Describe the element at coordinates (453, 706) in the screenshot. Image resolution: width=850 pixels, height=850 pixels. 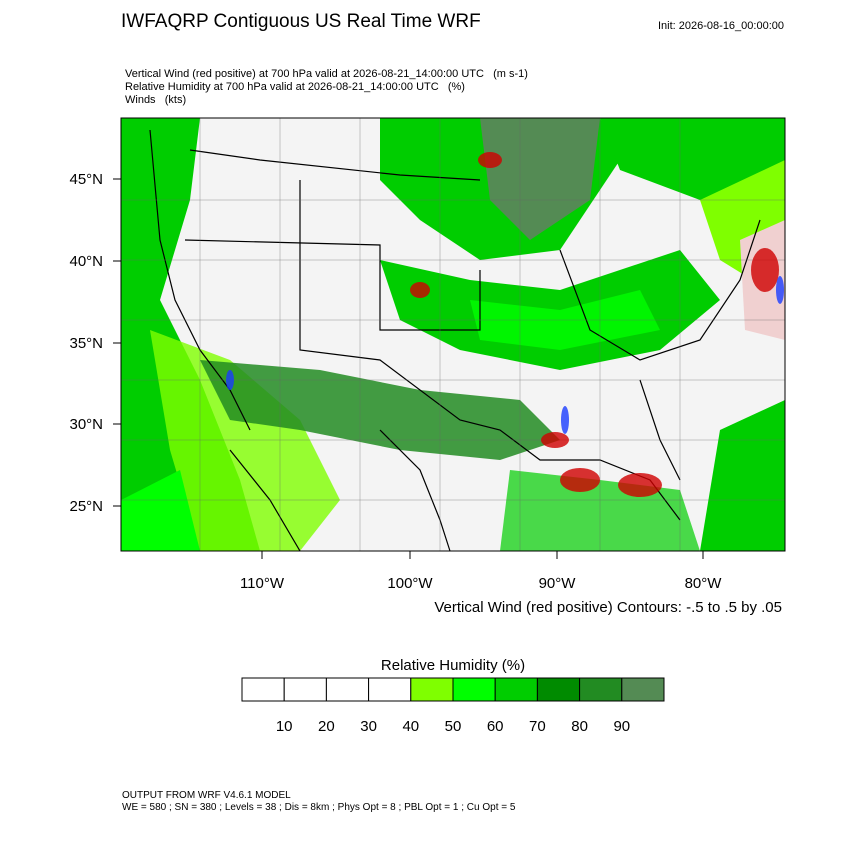
I see `colorbar: 10 20 30 40 50 60 70 80 90` at that location.